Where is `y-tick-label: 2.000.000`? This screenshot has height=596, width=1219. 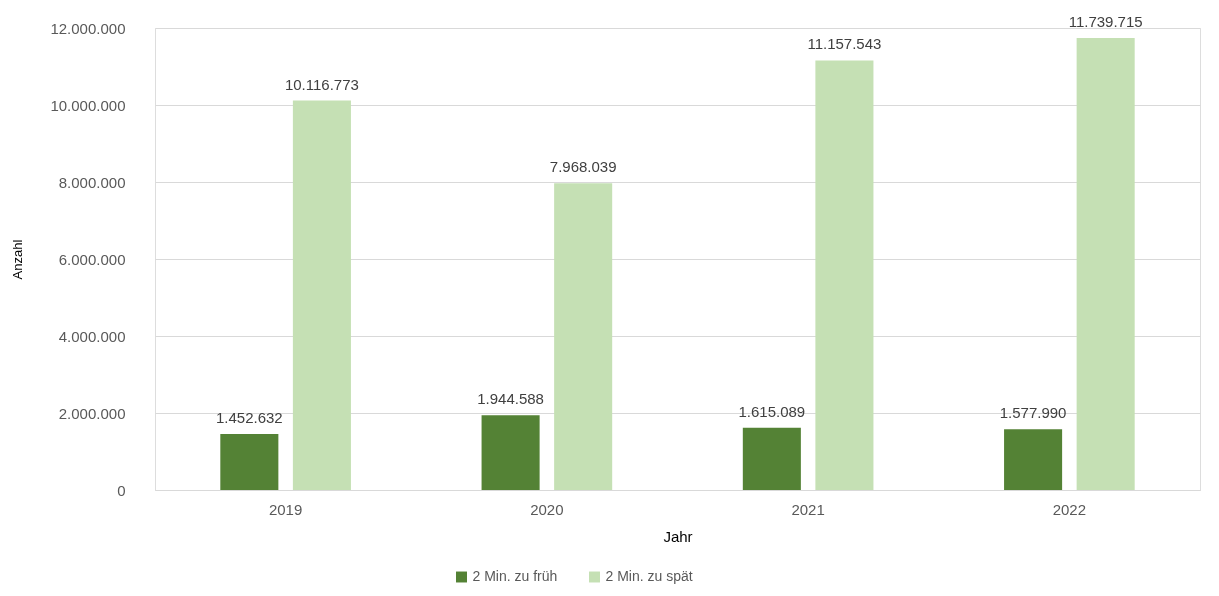
y-tick-label: 2.000.000 is located at coordinates (92, 413).